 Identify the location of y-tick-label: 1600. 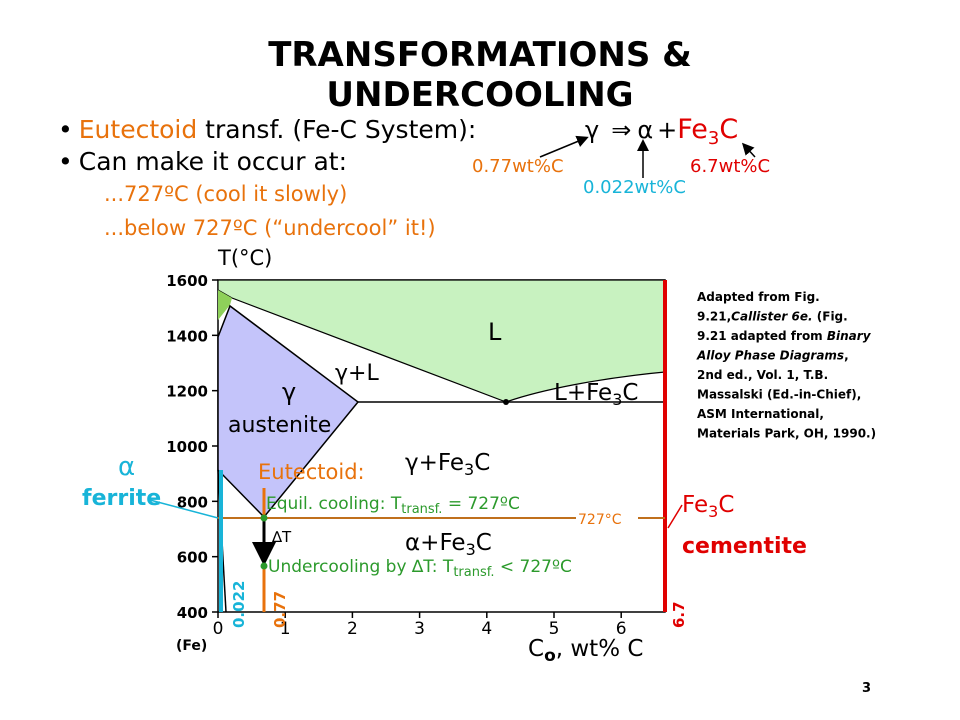
(187, 281).